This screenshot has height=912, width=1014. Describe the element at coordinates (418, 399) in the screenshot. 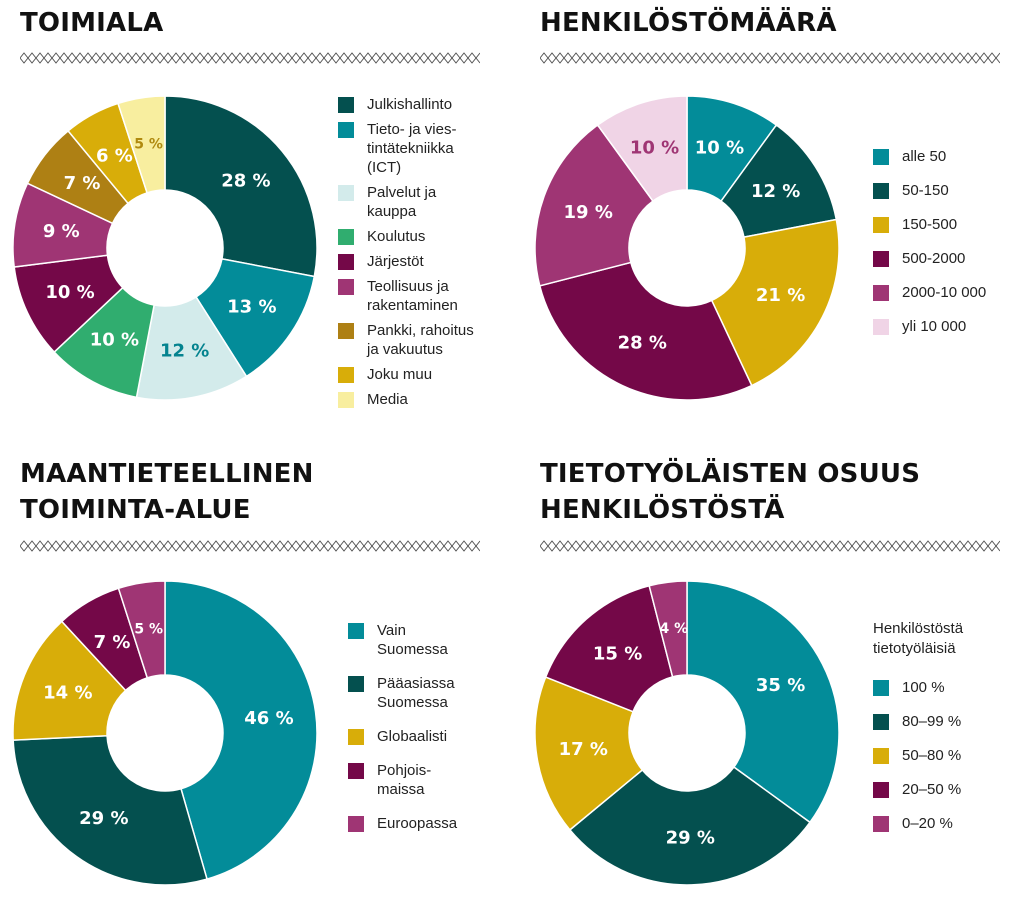

I see `legend-item: Media` at that location.